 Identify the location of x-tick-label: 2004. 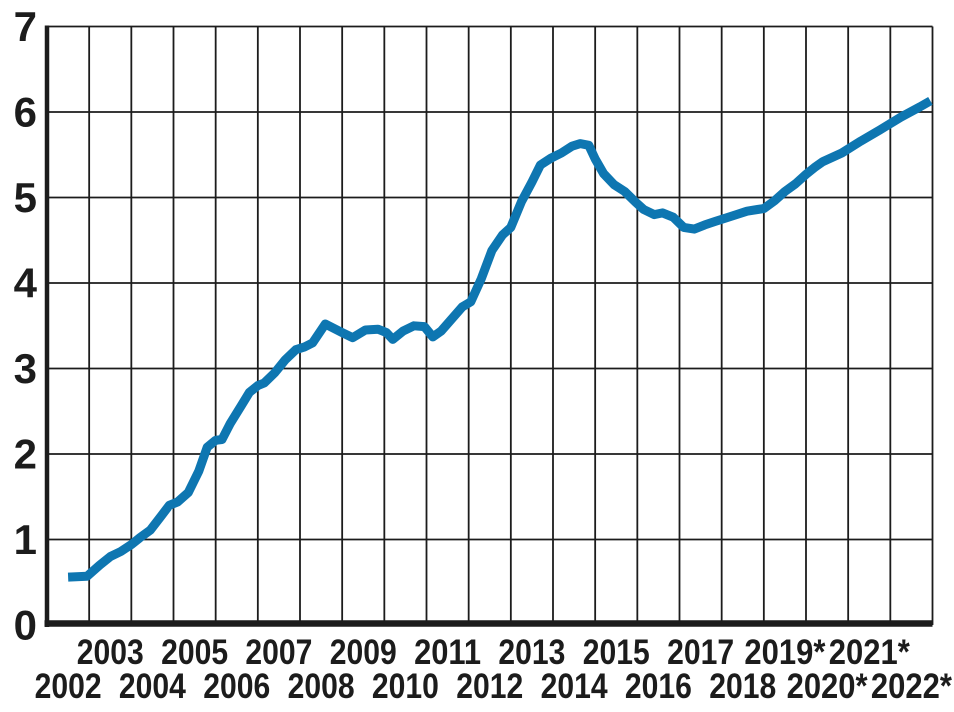
(152, 686).